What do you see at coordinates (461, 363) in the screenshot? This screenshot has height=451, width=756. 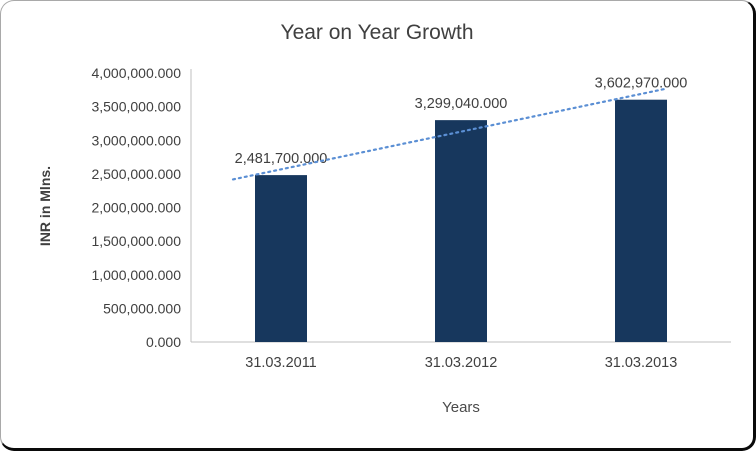 I see `x-tick-label: 31.03.2012` at bounding box center [461, 363].